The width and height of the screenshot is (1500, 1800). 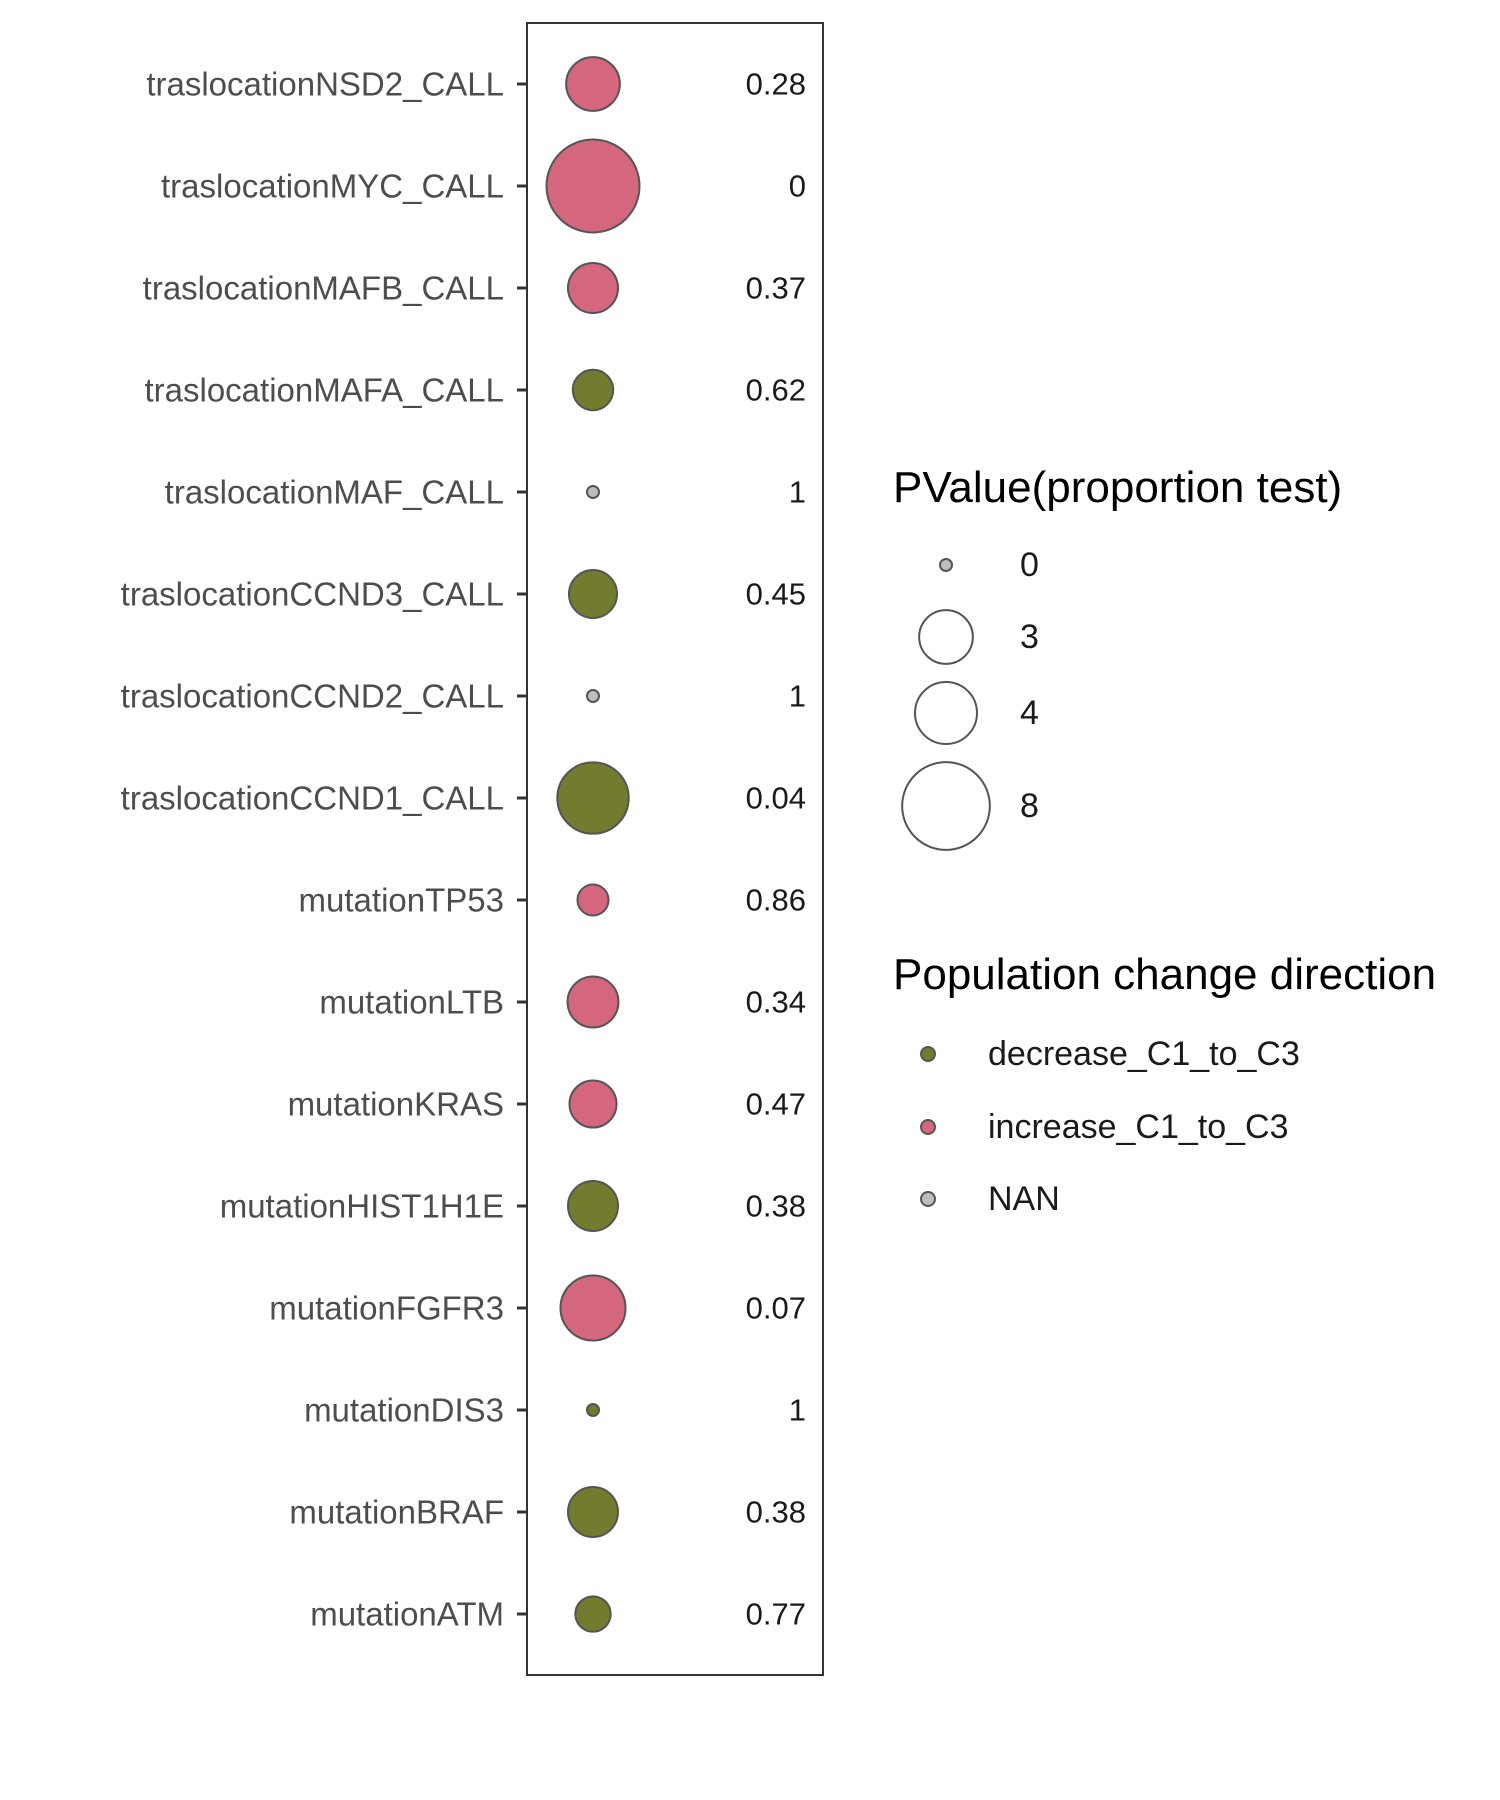 What do you see at coordinates (776, 900) in the screenshot?
I see `pvalue-label: 0.86` at bounding box center [776, 900].